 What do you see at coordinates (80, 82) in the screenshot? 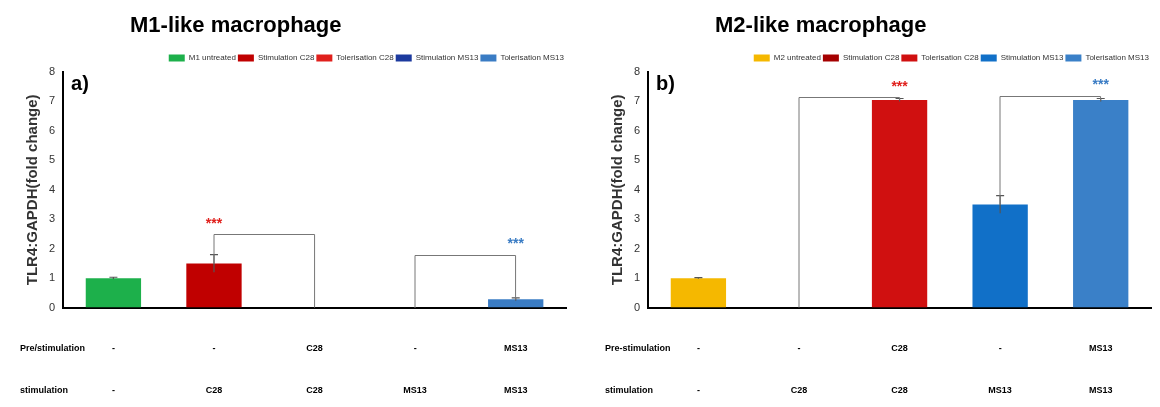
I see `annotation: a)` at bounding box center [80, 82].